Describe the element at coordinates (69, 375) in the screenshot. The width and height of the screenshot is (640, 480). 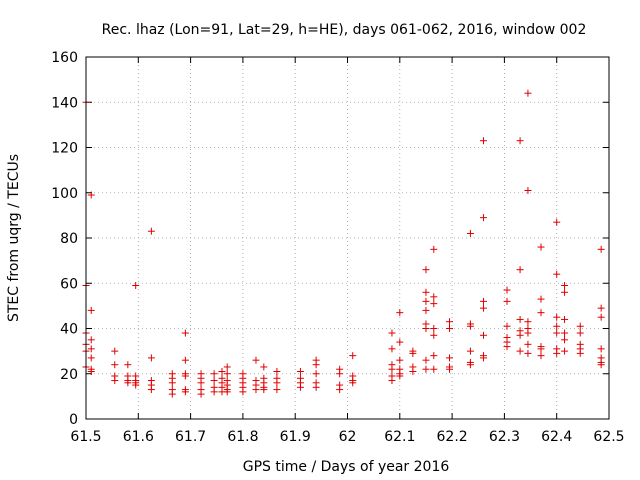
I see `y-tick-label: 20` at that location.